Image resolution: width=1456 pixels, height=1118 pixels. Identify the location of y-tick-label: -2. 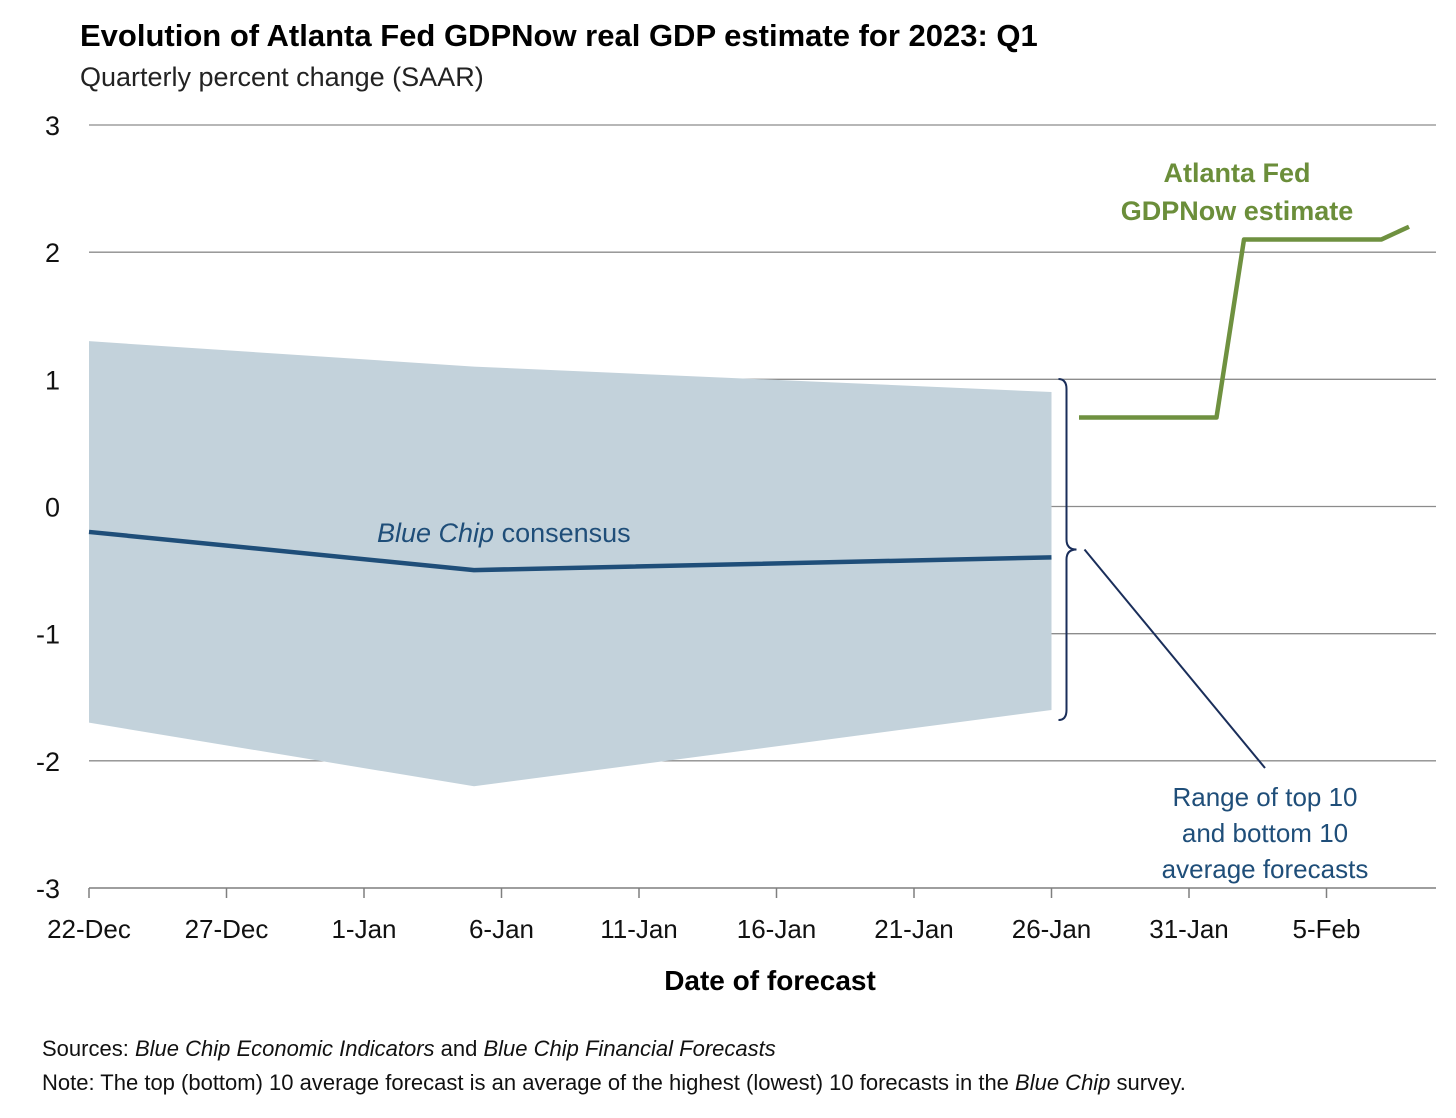
(48, 762).